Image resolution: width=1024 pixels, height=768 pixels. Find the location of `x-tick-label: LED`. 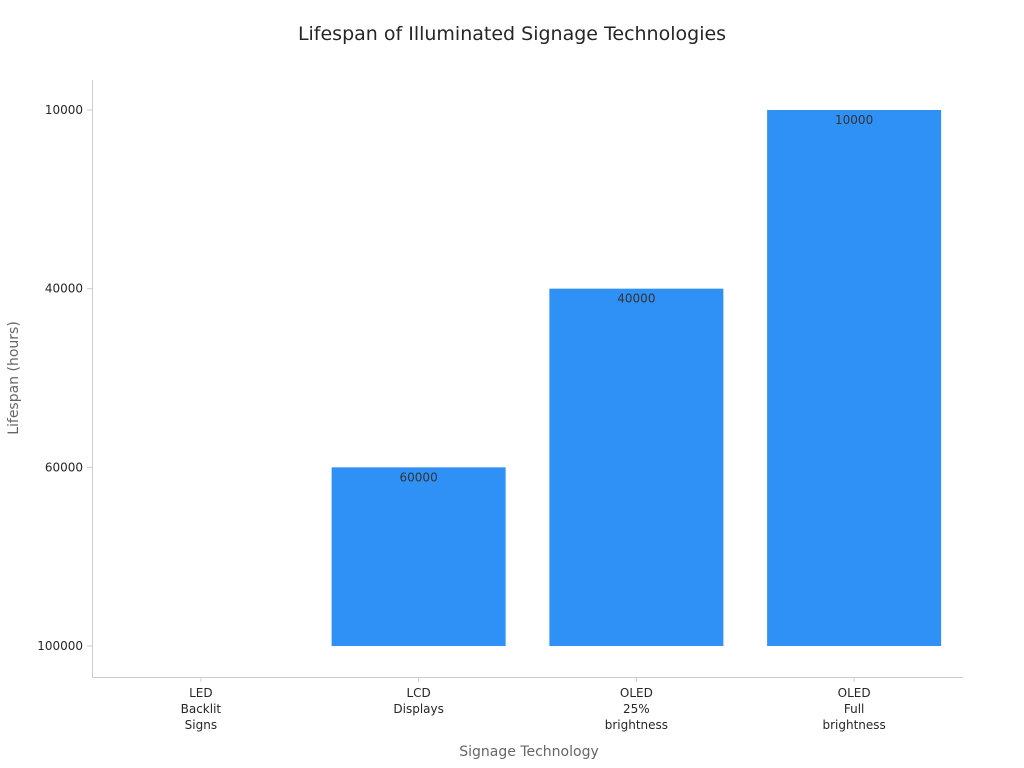

x-tick-label: LED is located at coordinates (201, 693).